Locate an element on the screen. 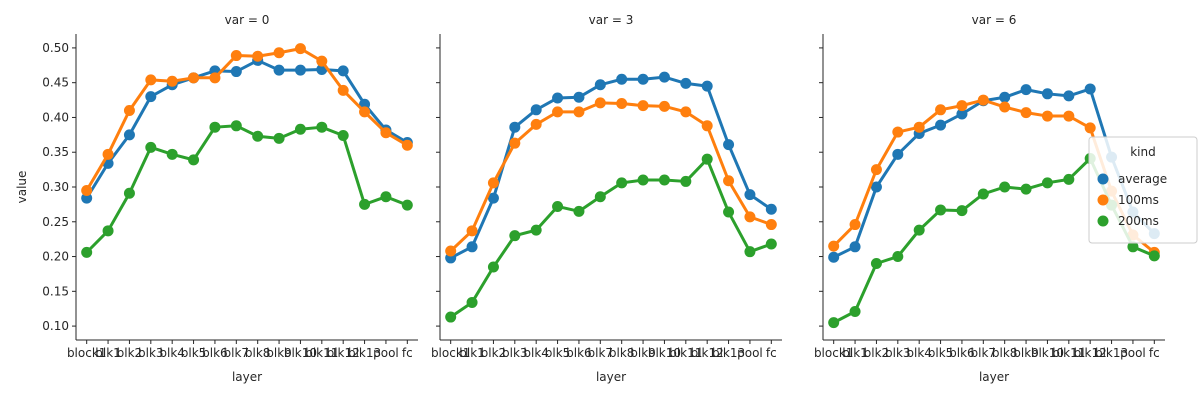 Image resolution: width=1203 pixels, height=404 pixels. x-tick-label: blk2 is located at coordinates (877, 353).